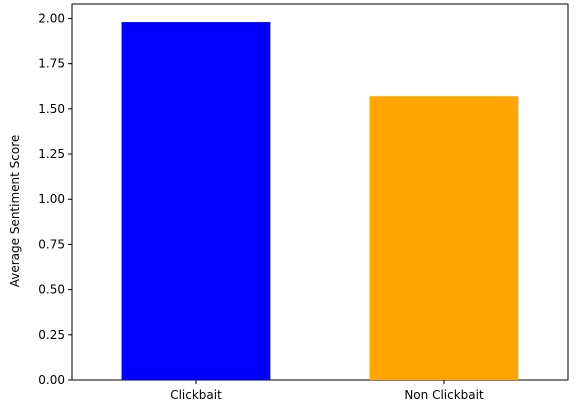 This screenshot has height=413, width=576. I want to click on y-axis: 0.00 0.25 0.50 0.75 1.00 1.25 1.50 1.75 2.00, so click(55, 199).